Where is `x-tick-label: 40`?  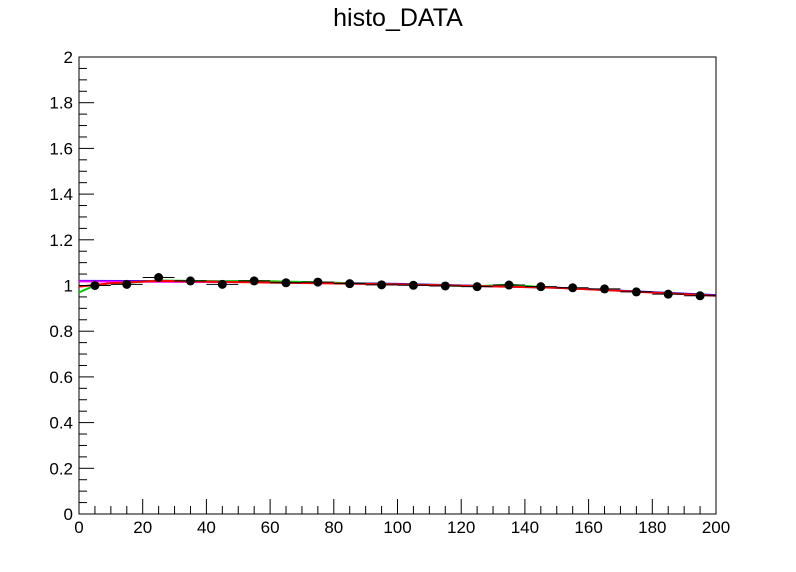 x-tick-label: 40 is located at coordinates (206, 527).